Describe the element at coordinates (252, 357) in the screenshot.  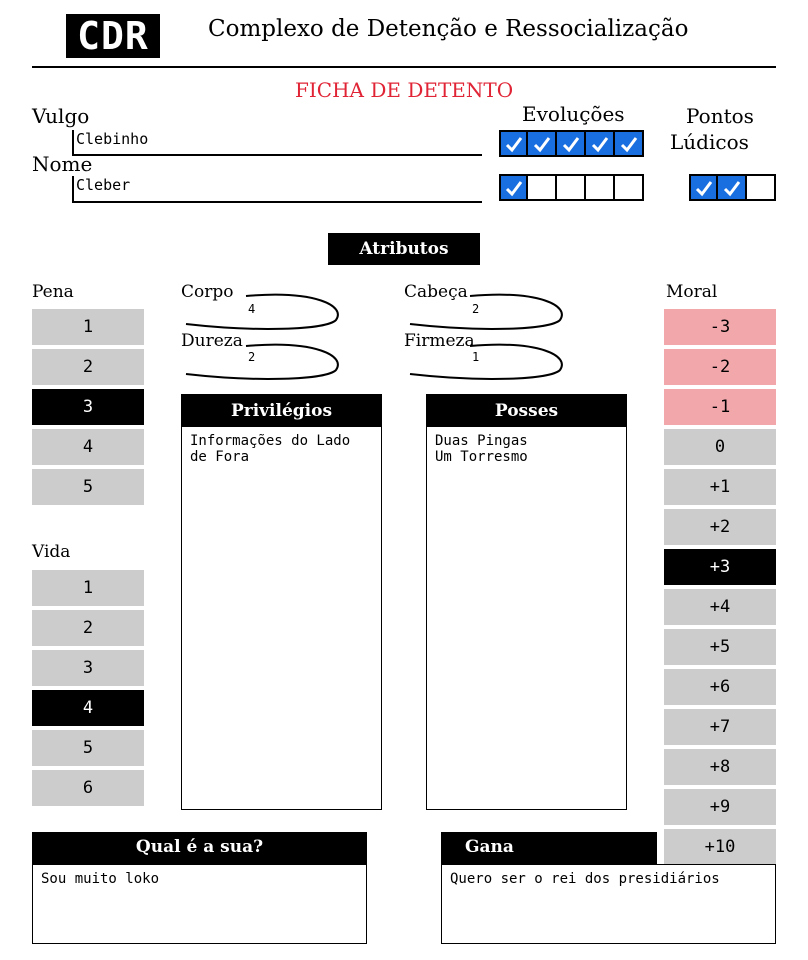
I see `dureza-value: 2` at that location.